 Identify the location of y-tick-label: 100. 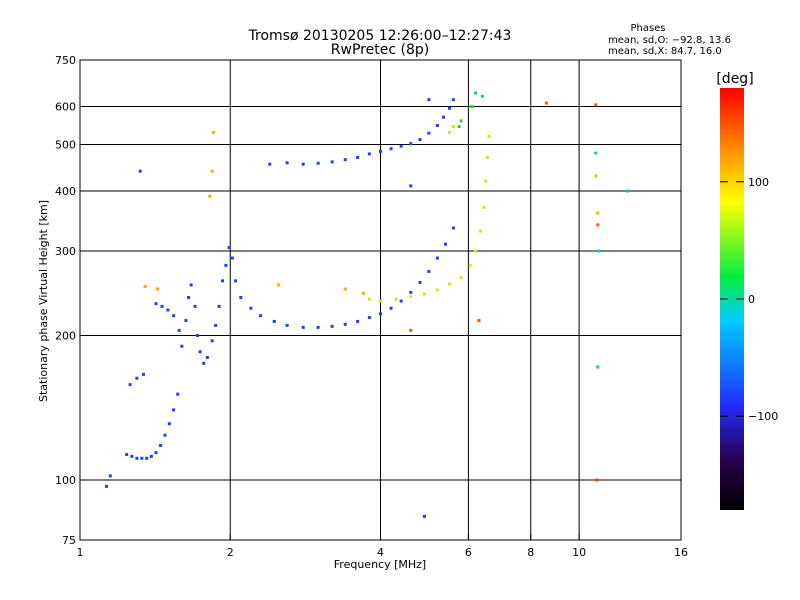
(65, 480).